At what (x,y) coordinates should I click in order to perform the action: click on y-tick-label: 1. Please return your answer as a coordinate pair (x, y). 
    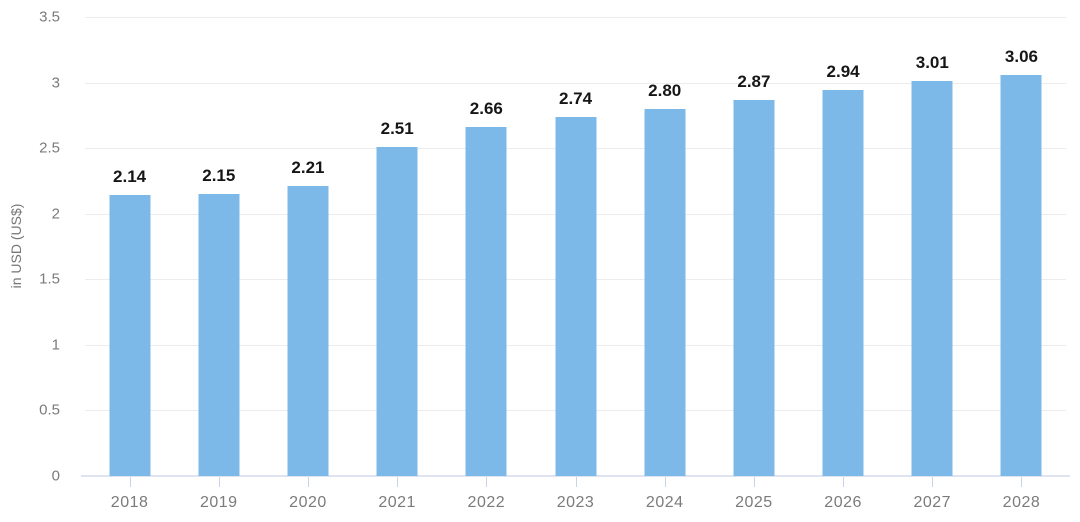
    Looking at the image, I should click on (55, 345).